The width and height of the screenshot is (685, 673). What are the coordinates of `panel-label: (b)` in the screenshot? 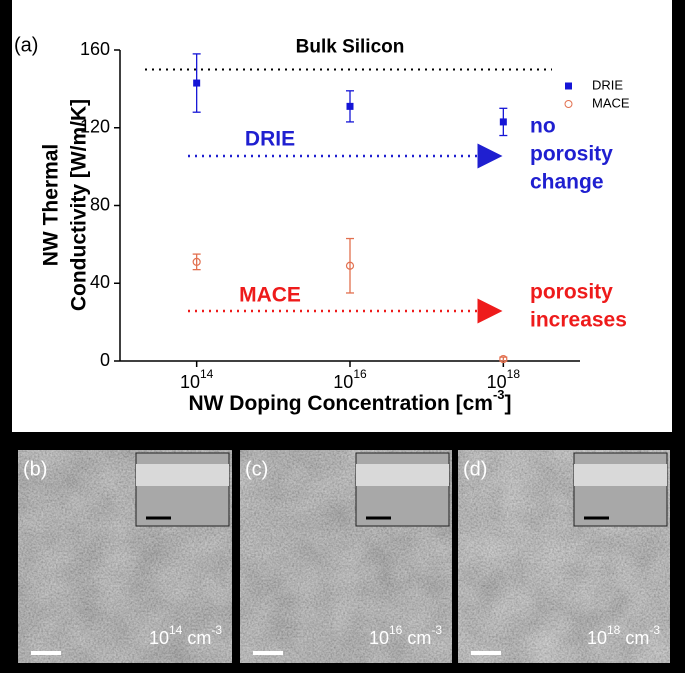 It's located at (35, 469).